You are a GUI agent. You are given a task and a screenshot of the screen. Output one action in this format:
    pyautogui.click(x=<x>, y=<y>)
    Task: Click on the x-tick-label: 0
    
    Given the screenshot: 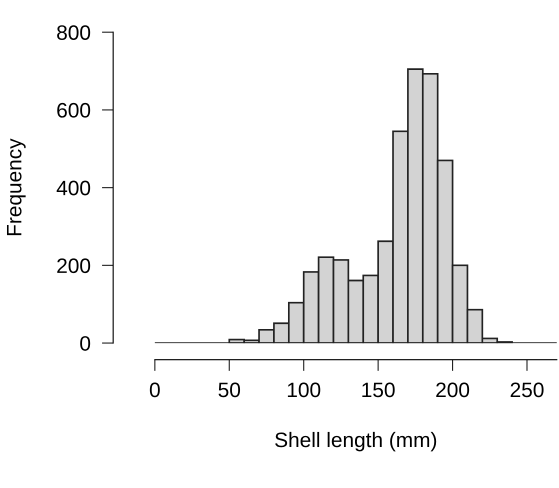 What is the action you would take?
    pyautogui.click(x=155, y=390)
    